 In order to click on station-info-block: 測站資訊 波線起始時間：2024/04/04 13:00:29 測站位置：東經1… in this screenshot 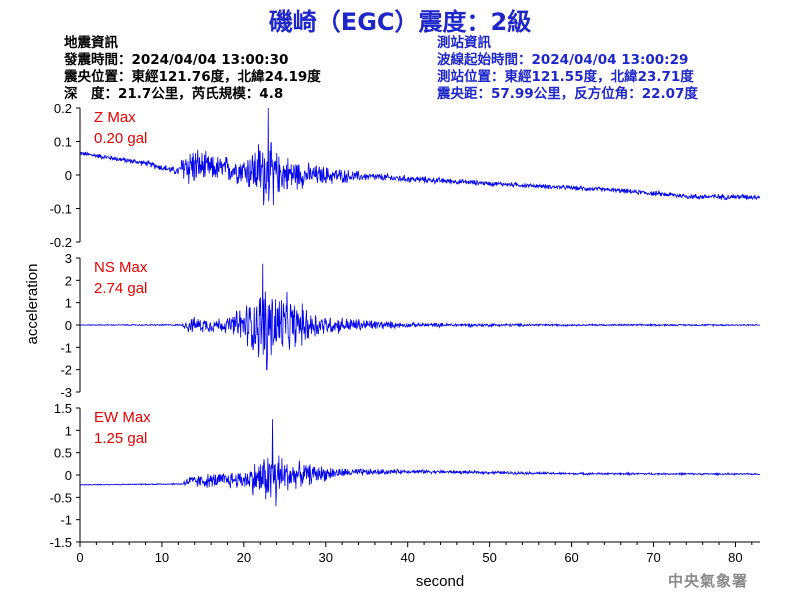, I will do `click(567, 69)`.